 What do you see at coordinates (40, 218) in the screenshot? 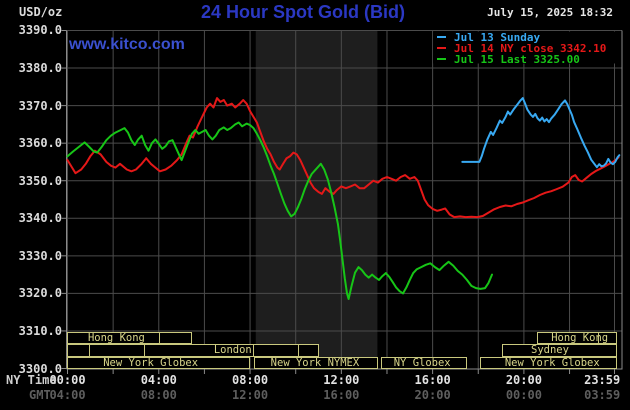
I see `y-axis-label: 3340.0` at bounding box center [40, 218].